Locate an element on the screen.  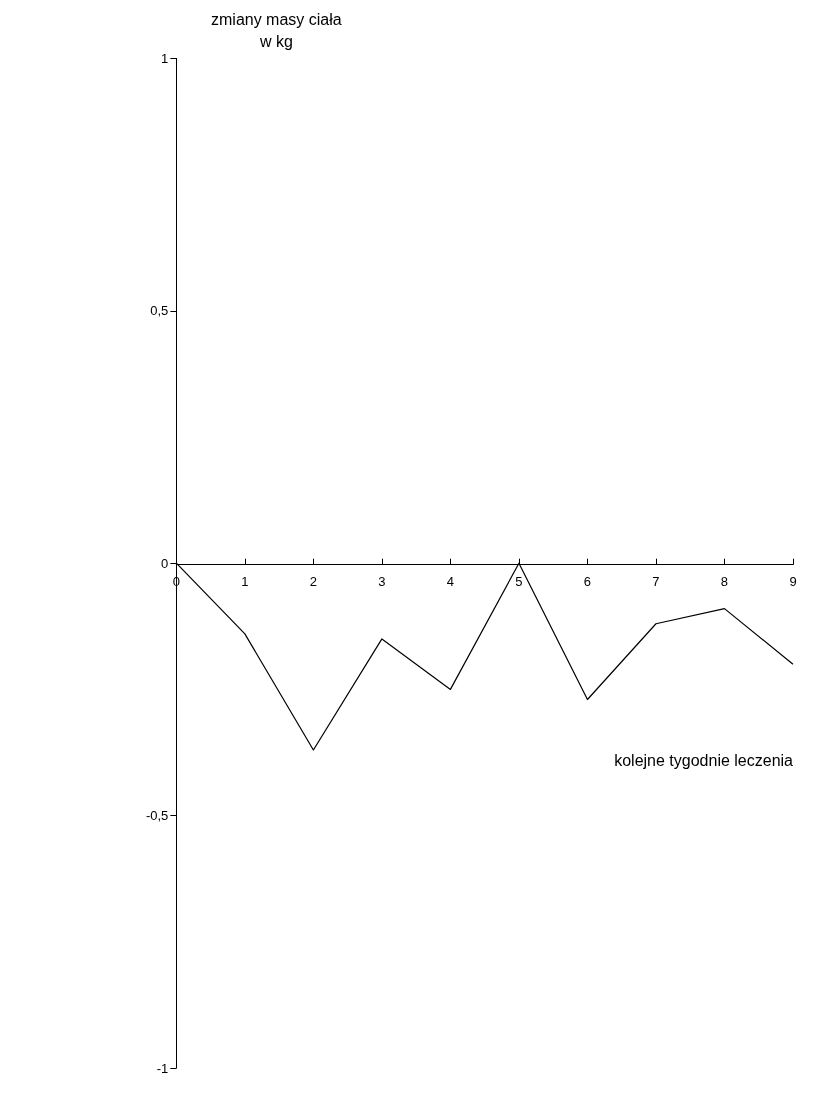
y-tick-label: 1 is located at coordinates (165, 58).